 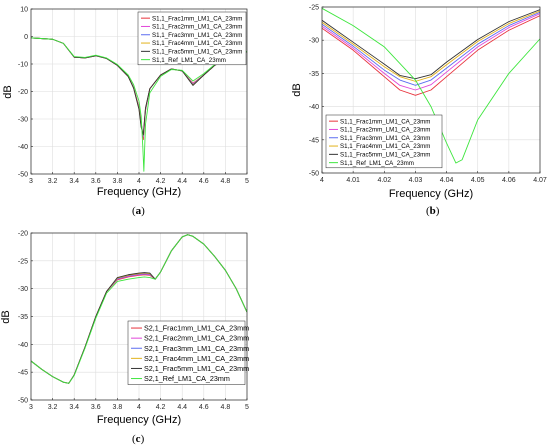 I want to click on panel-label: (b), so click(x=433, y=211).